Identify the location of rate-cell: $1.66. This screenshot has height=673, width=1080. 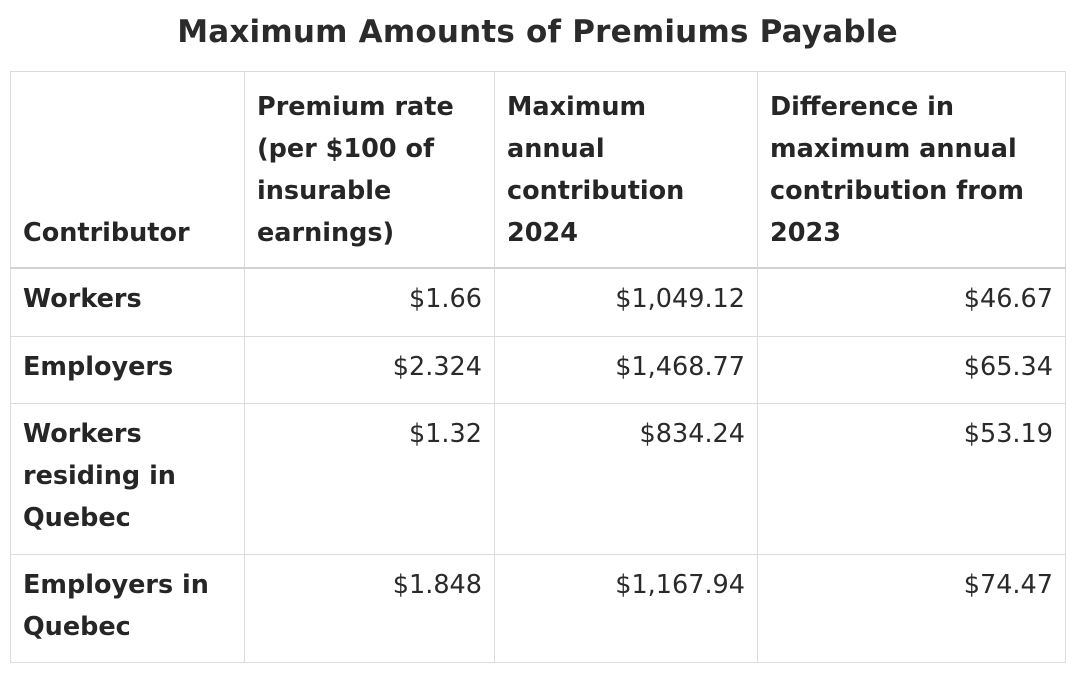
(369, 302).